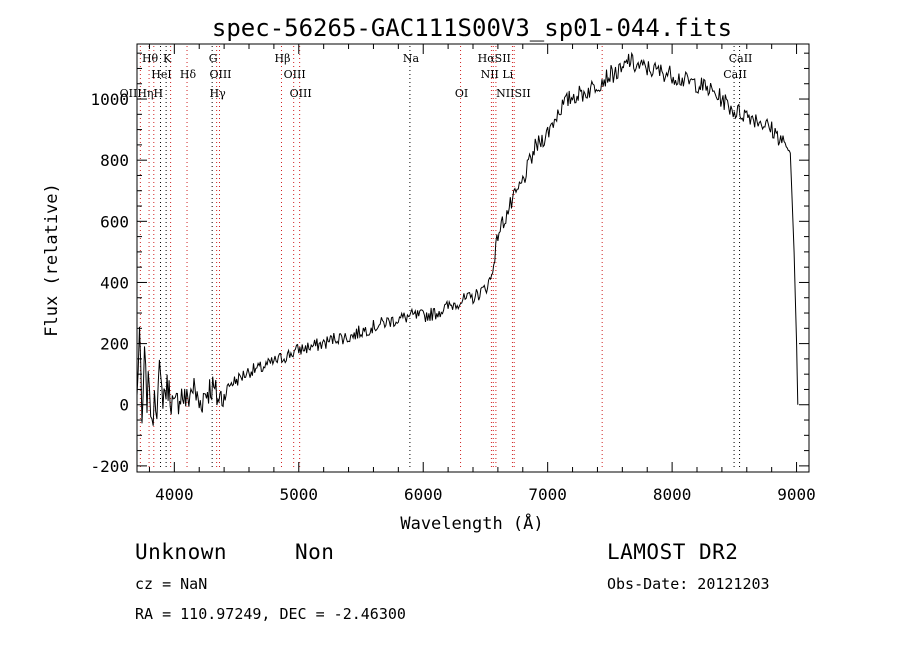  Describe the element at coordinates (411, 58) in the screenshot. I see `line-label: Na` at that location.